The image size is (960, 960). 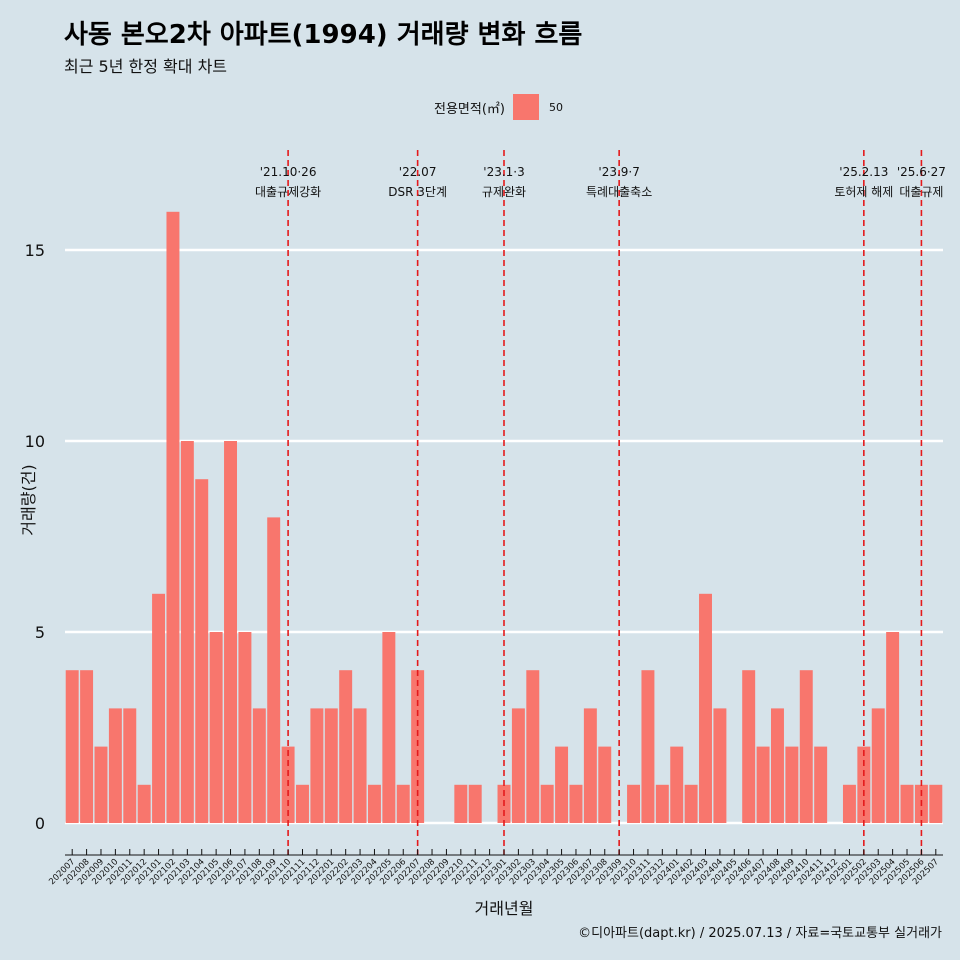 I want to click on legend-title: 전용면적(㎡), so click(x=469, y=109).